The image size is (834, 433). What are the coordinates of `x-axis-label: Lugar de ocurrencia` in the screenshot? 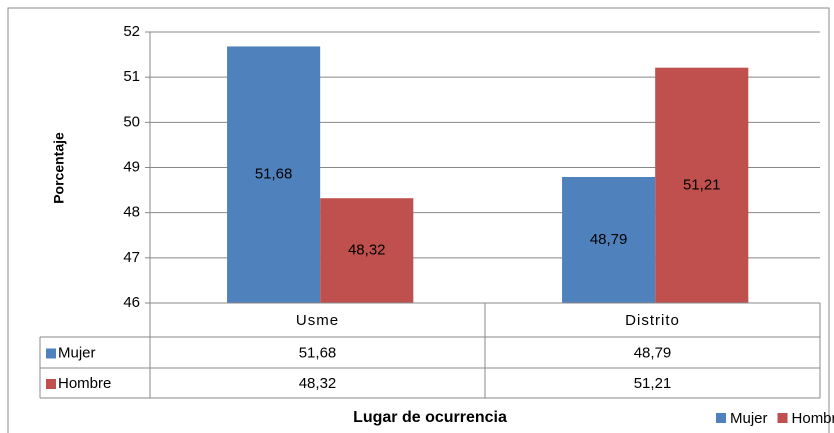 It's located at (430, 417).